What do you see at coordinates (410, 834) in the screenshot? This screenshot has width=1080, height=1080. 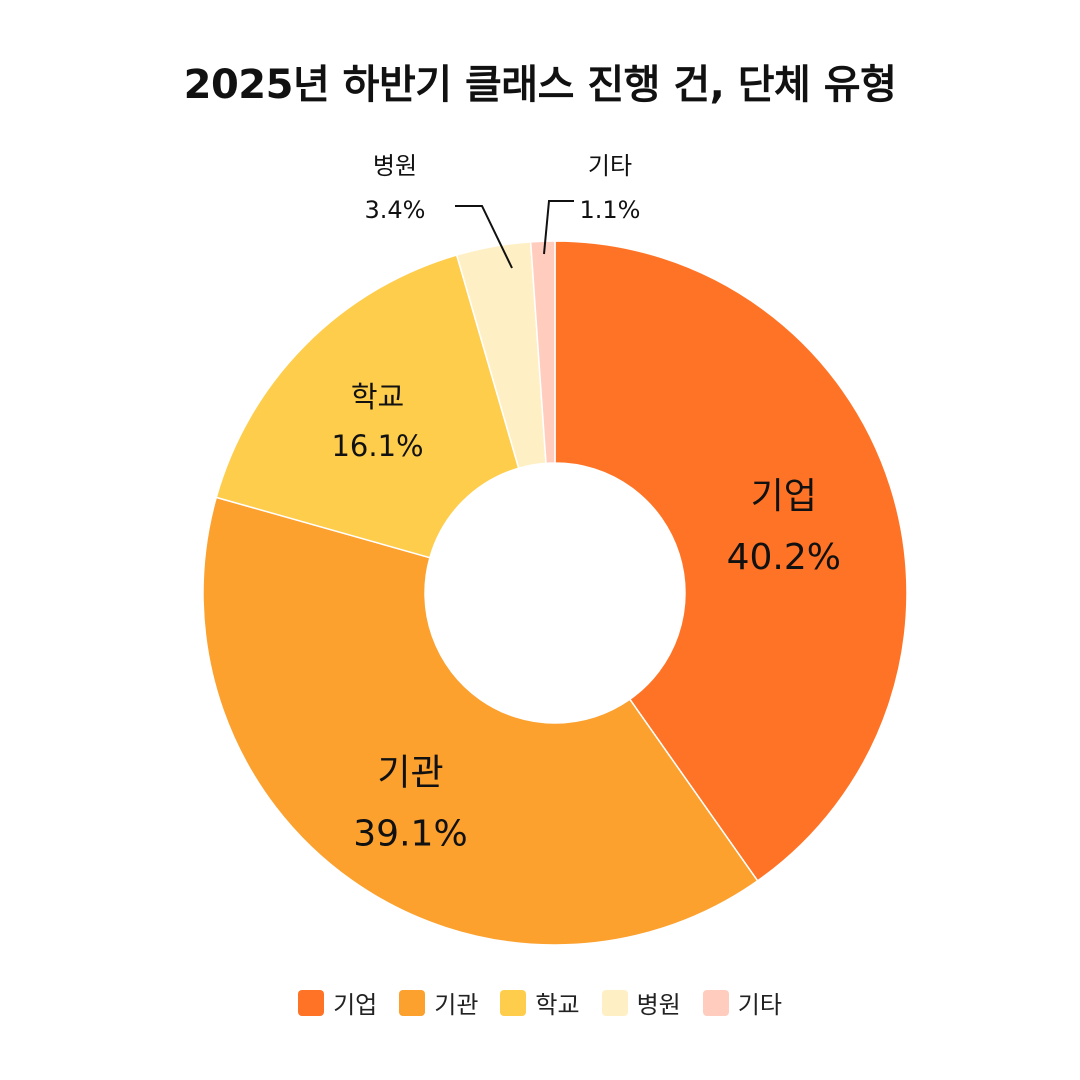 I see `slice-percent-2: 39.1%` at bounding box center [410, 834].